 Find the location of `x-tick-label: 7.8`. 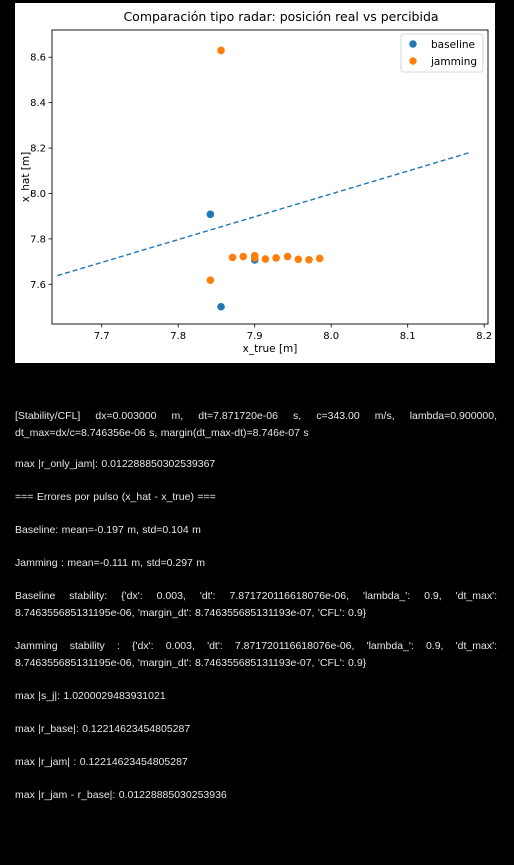

x-tick-label: 7.8 is located at coordinates (178, 336).